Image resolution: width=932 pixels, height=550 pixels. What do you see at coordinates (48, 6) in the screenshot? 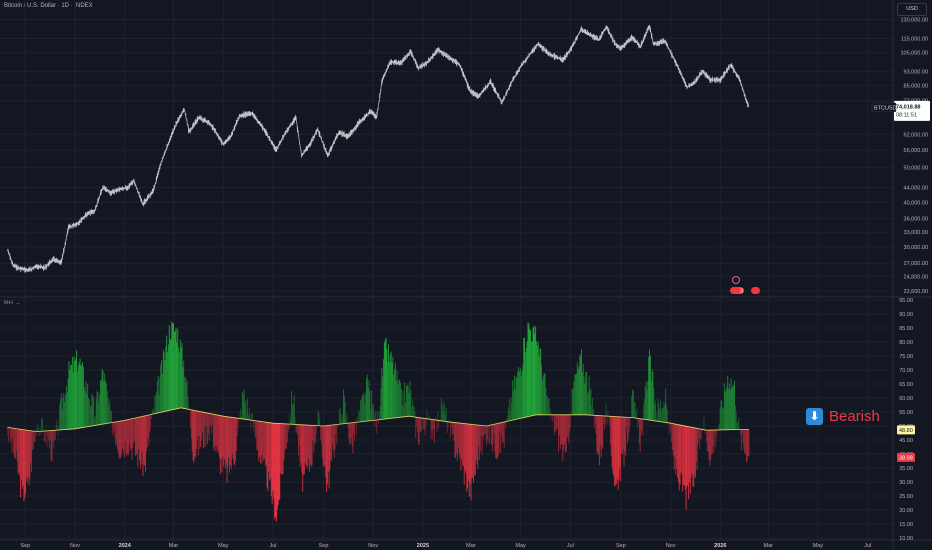
I see `symbol-title: Bitcoin / U.S. Dollar · 1D · INDEX` at bounding box center [48, 6].